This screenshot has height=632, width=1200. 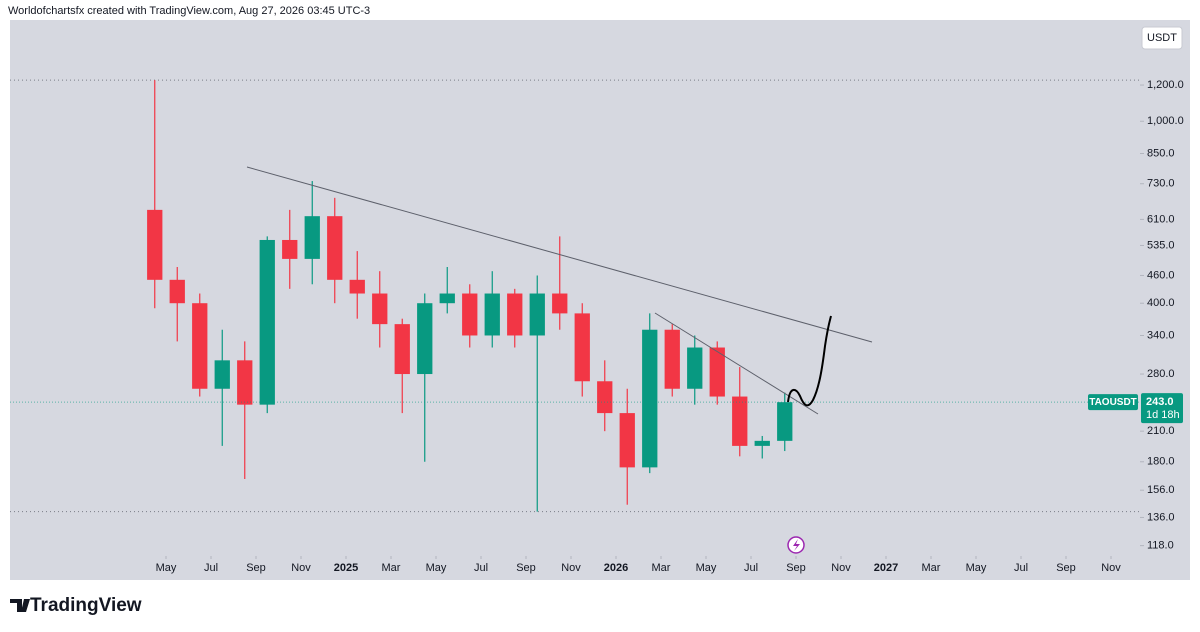 I want to click on symbol-tag, so click(x=1113, y=402).